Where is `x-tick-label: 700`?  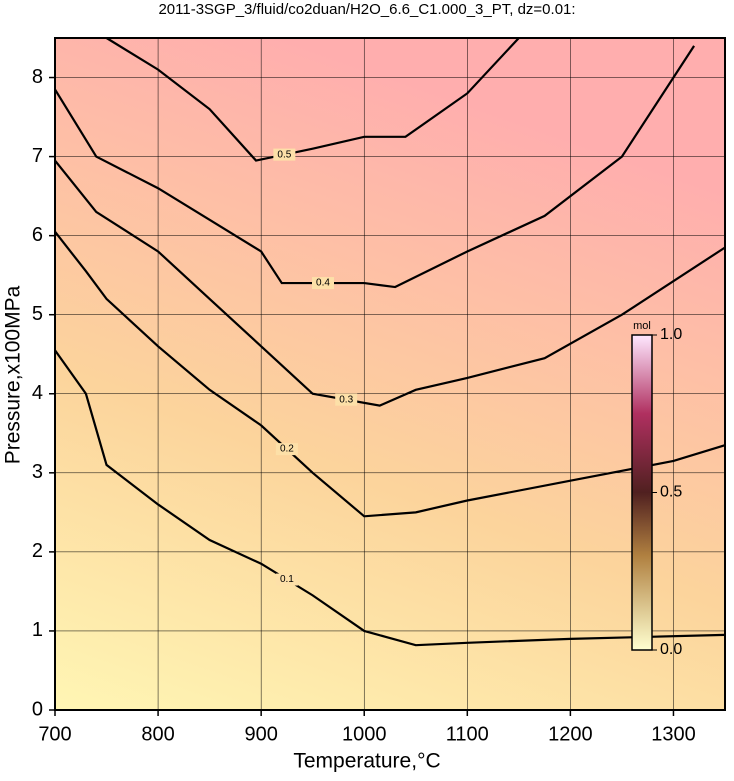 x-tick-label: 700 is located at coordinates (54, 734).